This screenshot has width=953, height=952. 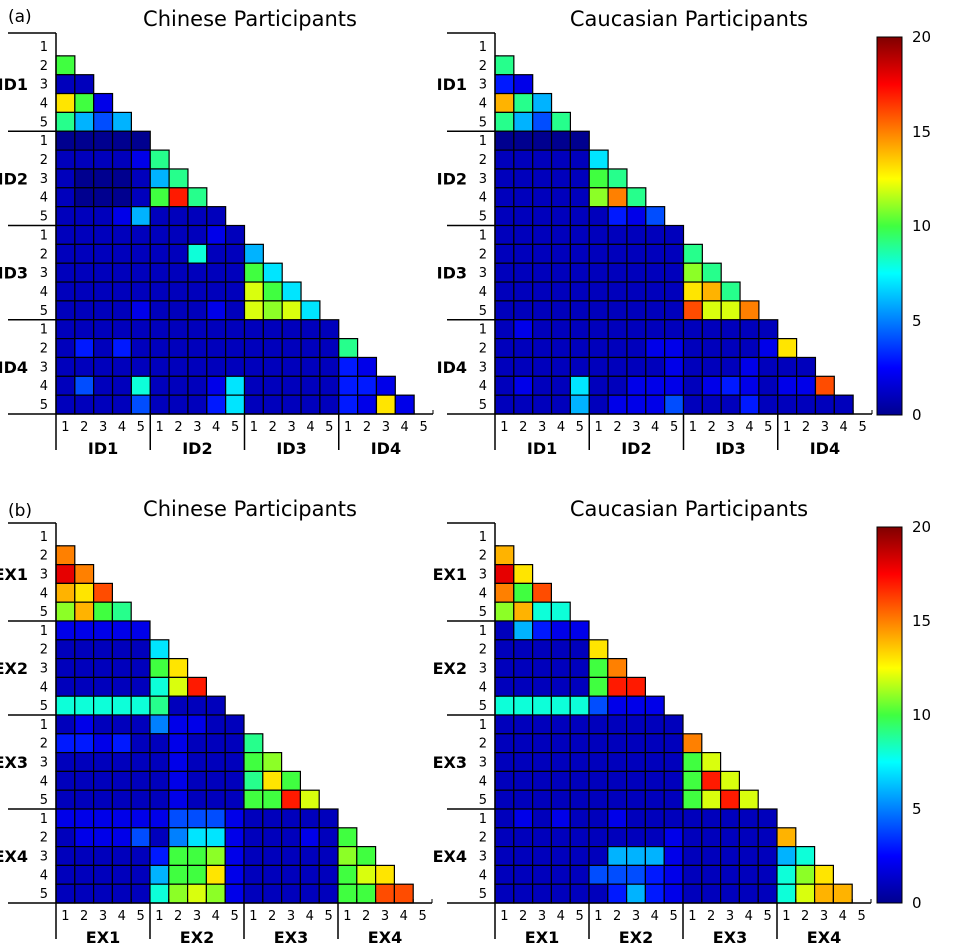 What do you see at coordinates (44, 612) in the screenshot?
I see `y-tick-label: 5` at bounding box center [44, 612].